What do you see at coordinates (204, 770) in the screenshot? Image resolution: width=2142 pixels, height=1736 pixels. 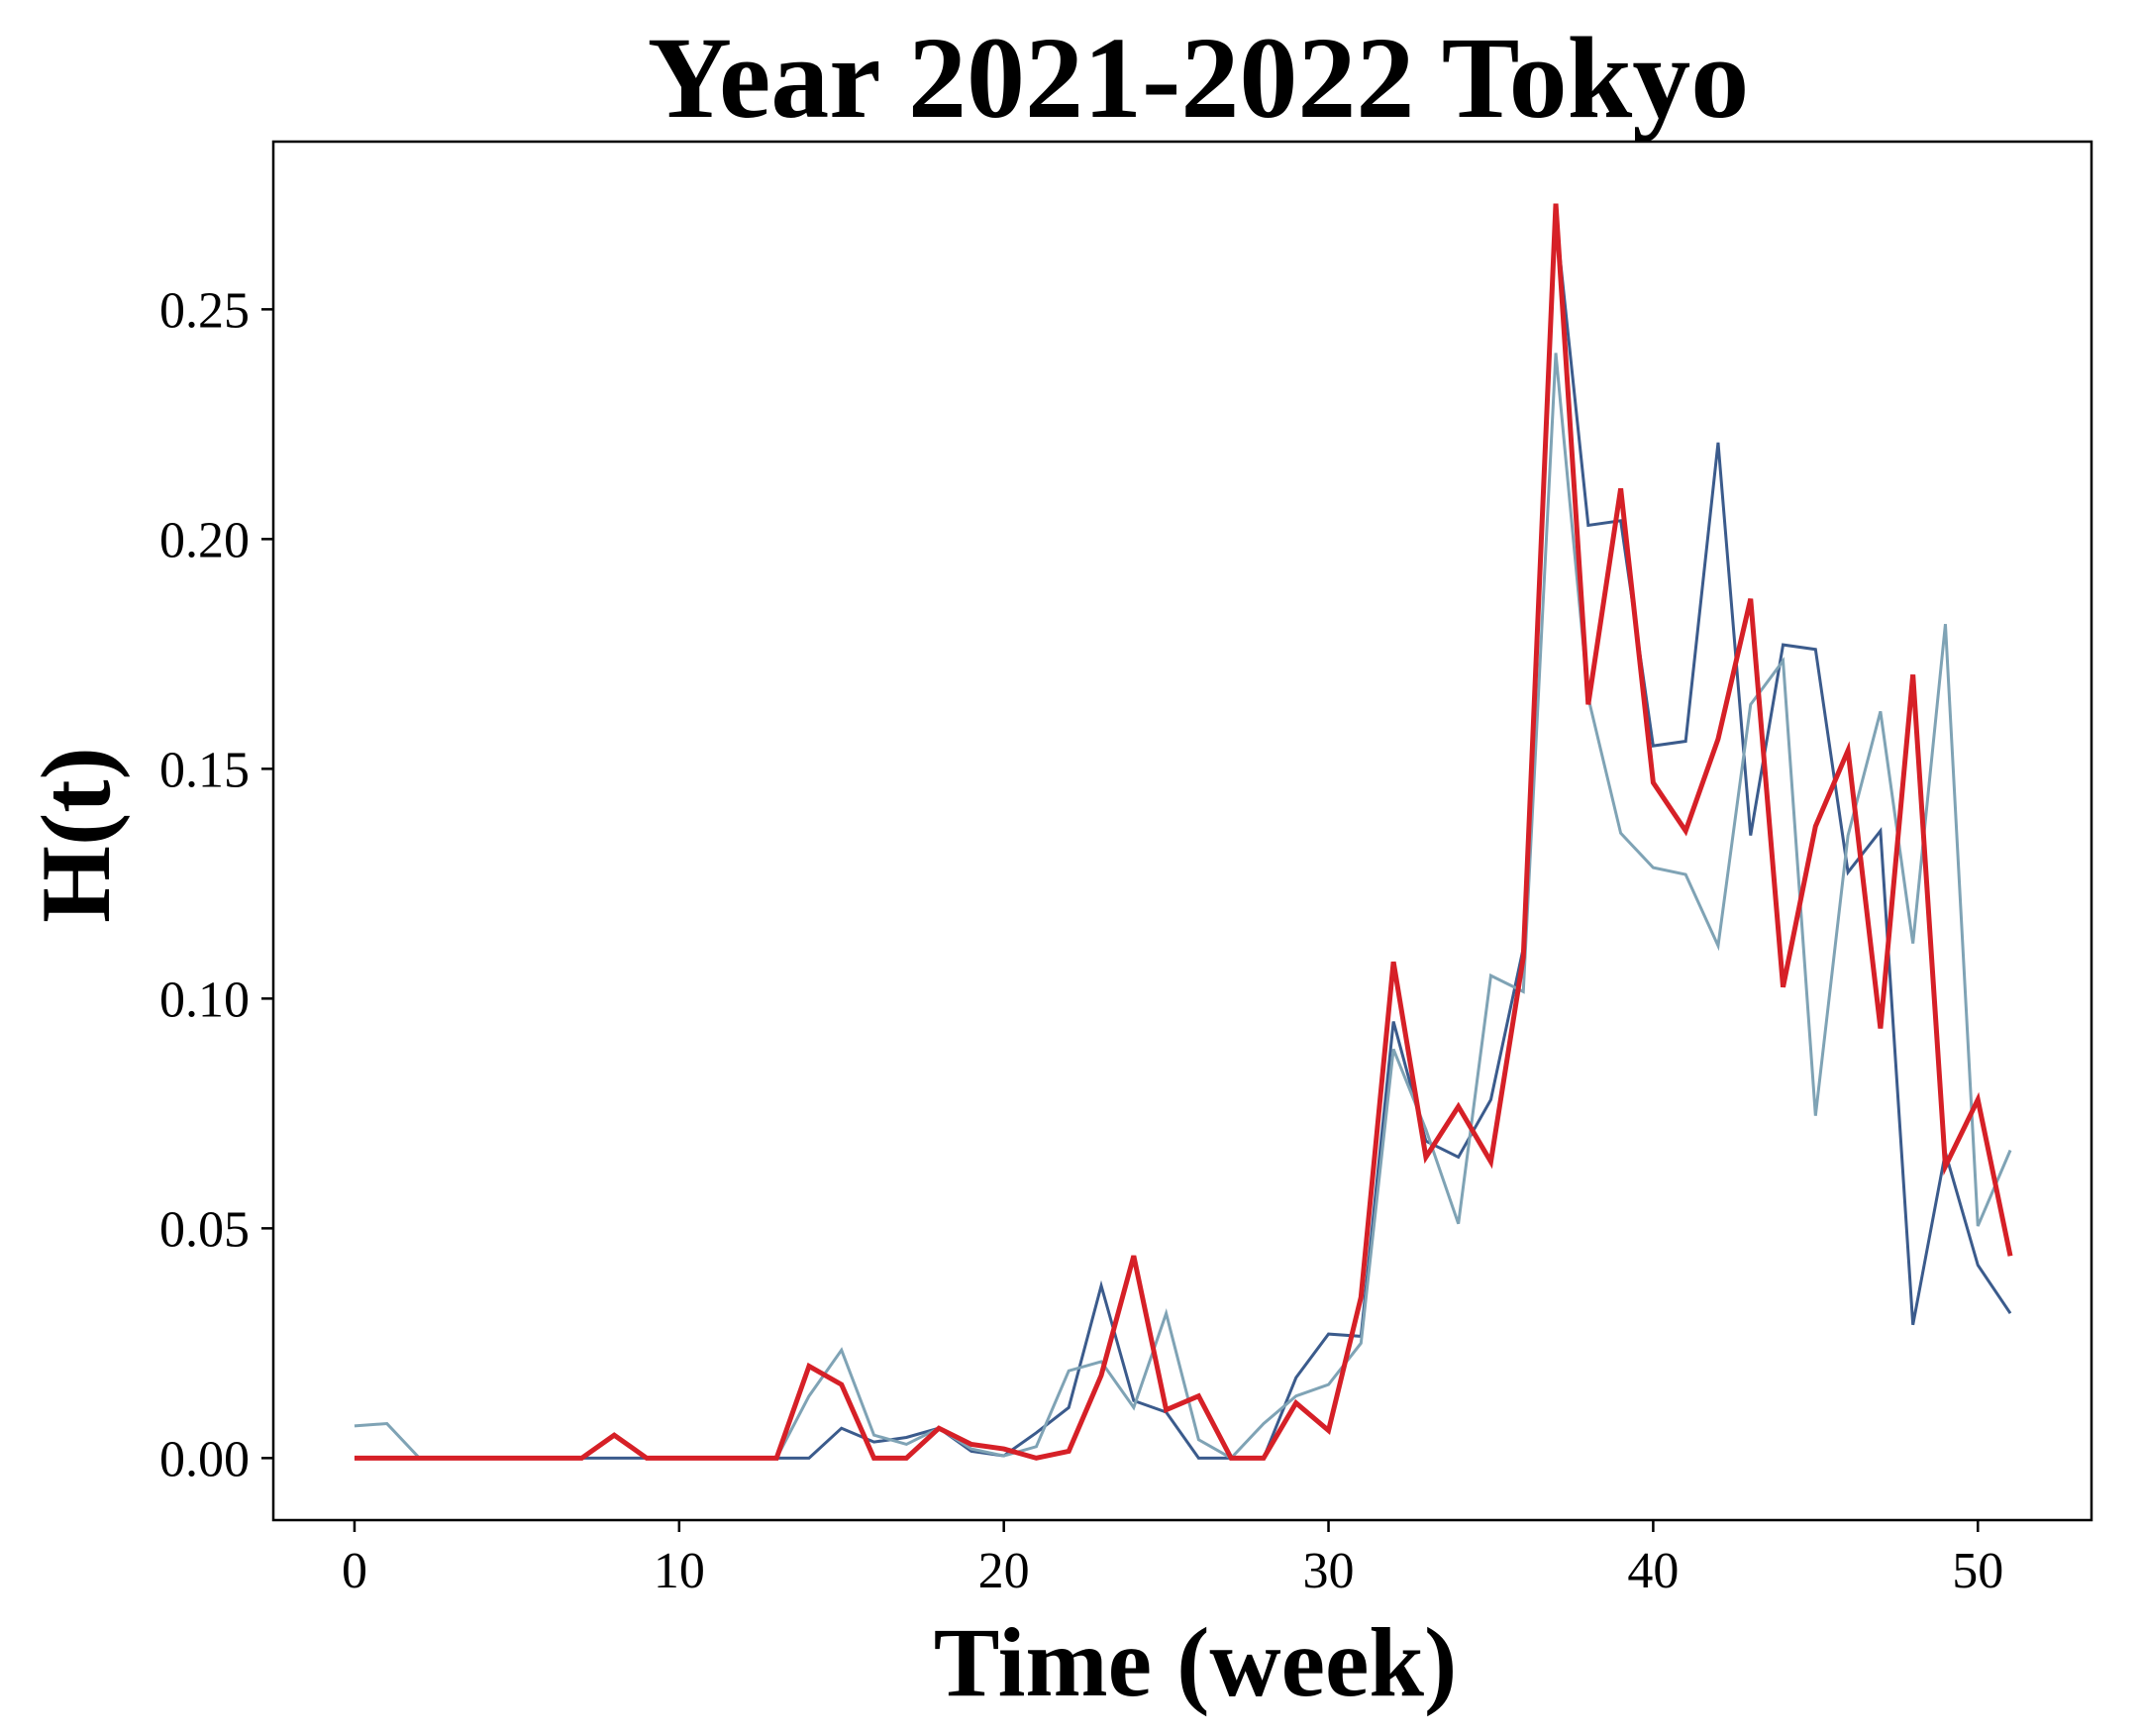 I see `y-tick-label: 0.15` at bounding box center [204, 770].